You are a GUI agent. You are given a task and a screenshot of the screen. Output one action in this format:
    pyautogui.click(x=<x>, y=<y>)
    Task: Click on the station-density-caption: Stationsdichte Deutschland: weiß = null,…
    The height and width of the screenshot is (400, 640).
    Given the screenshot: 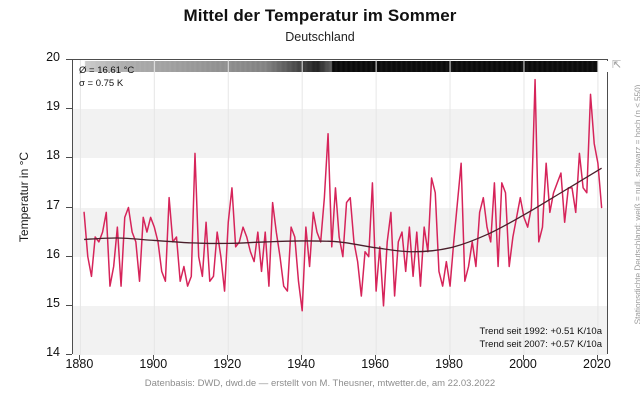 What is the action you would take?
    pyautogui.click(x=636, y=204)
    